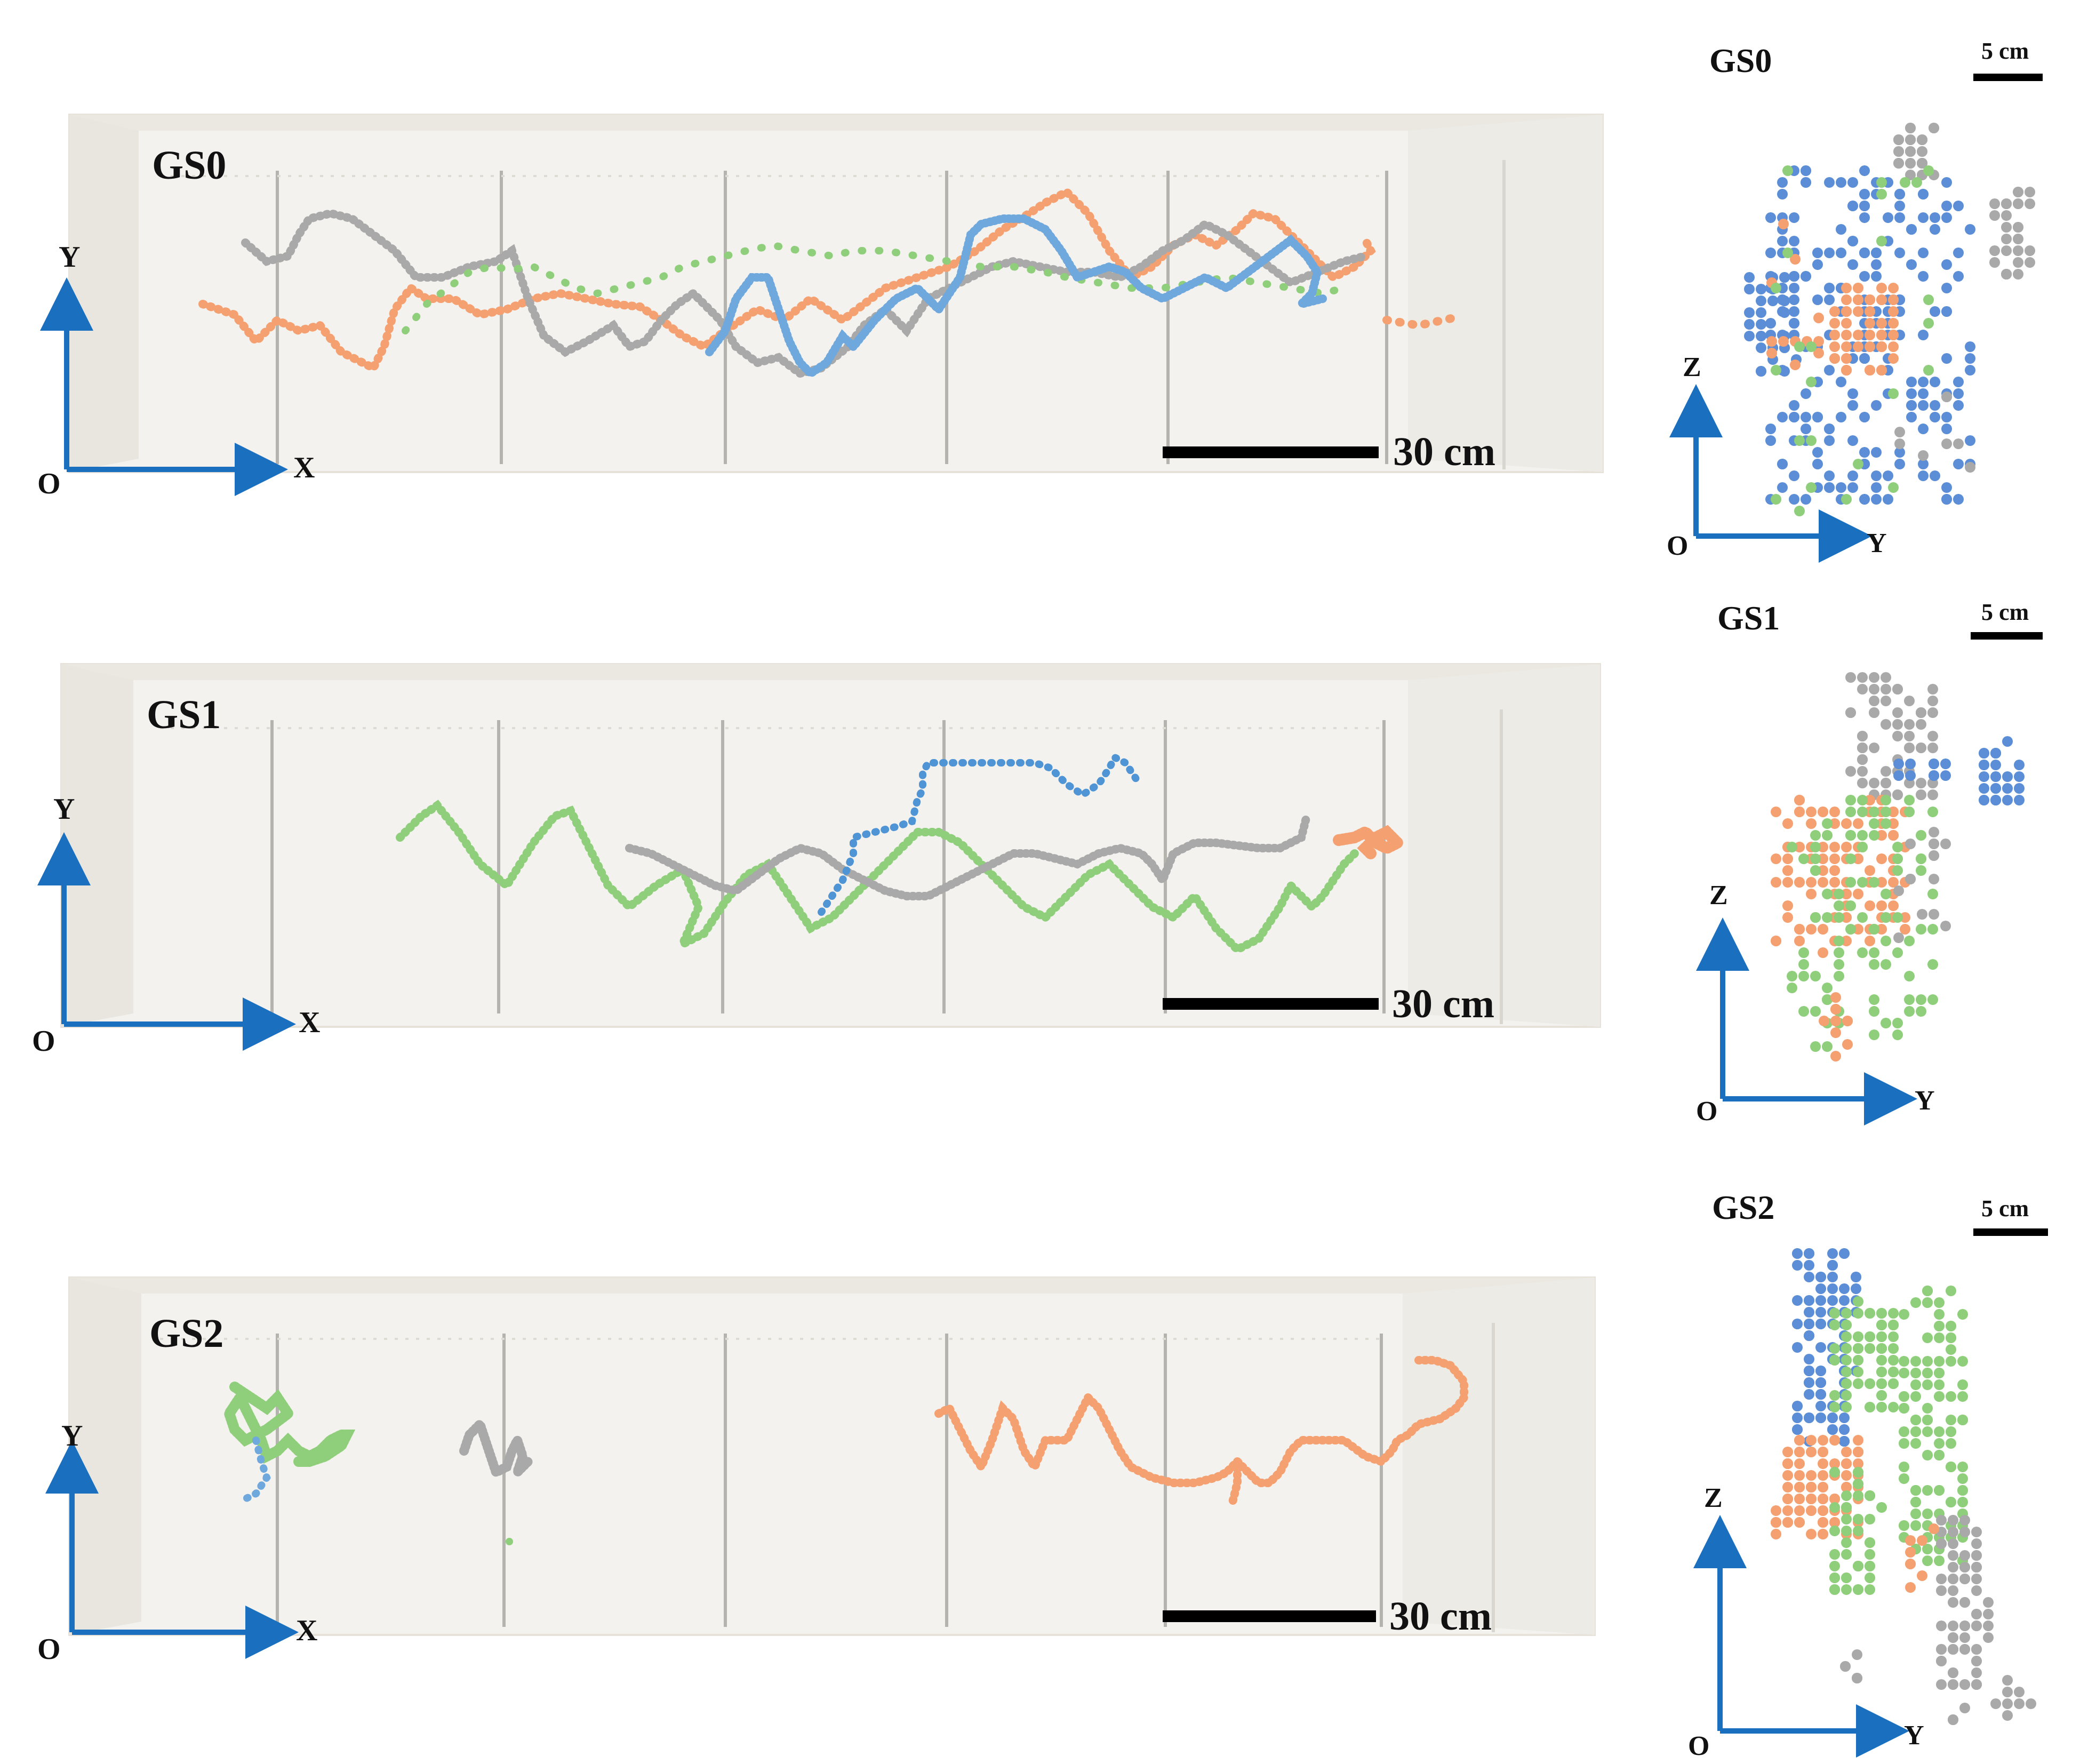 The width and height of the screenshot is (2080, 1764). I want to click on axis-top-gs2, so click(172, 1550).